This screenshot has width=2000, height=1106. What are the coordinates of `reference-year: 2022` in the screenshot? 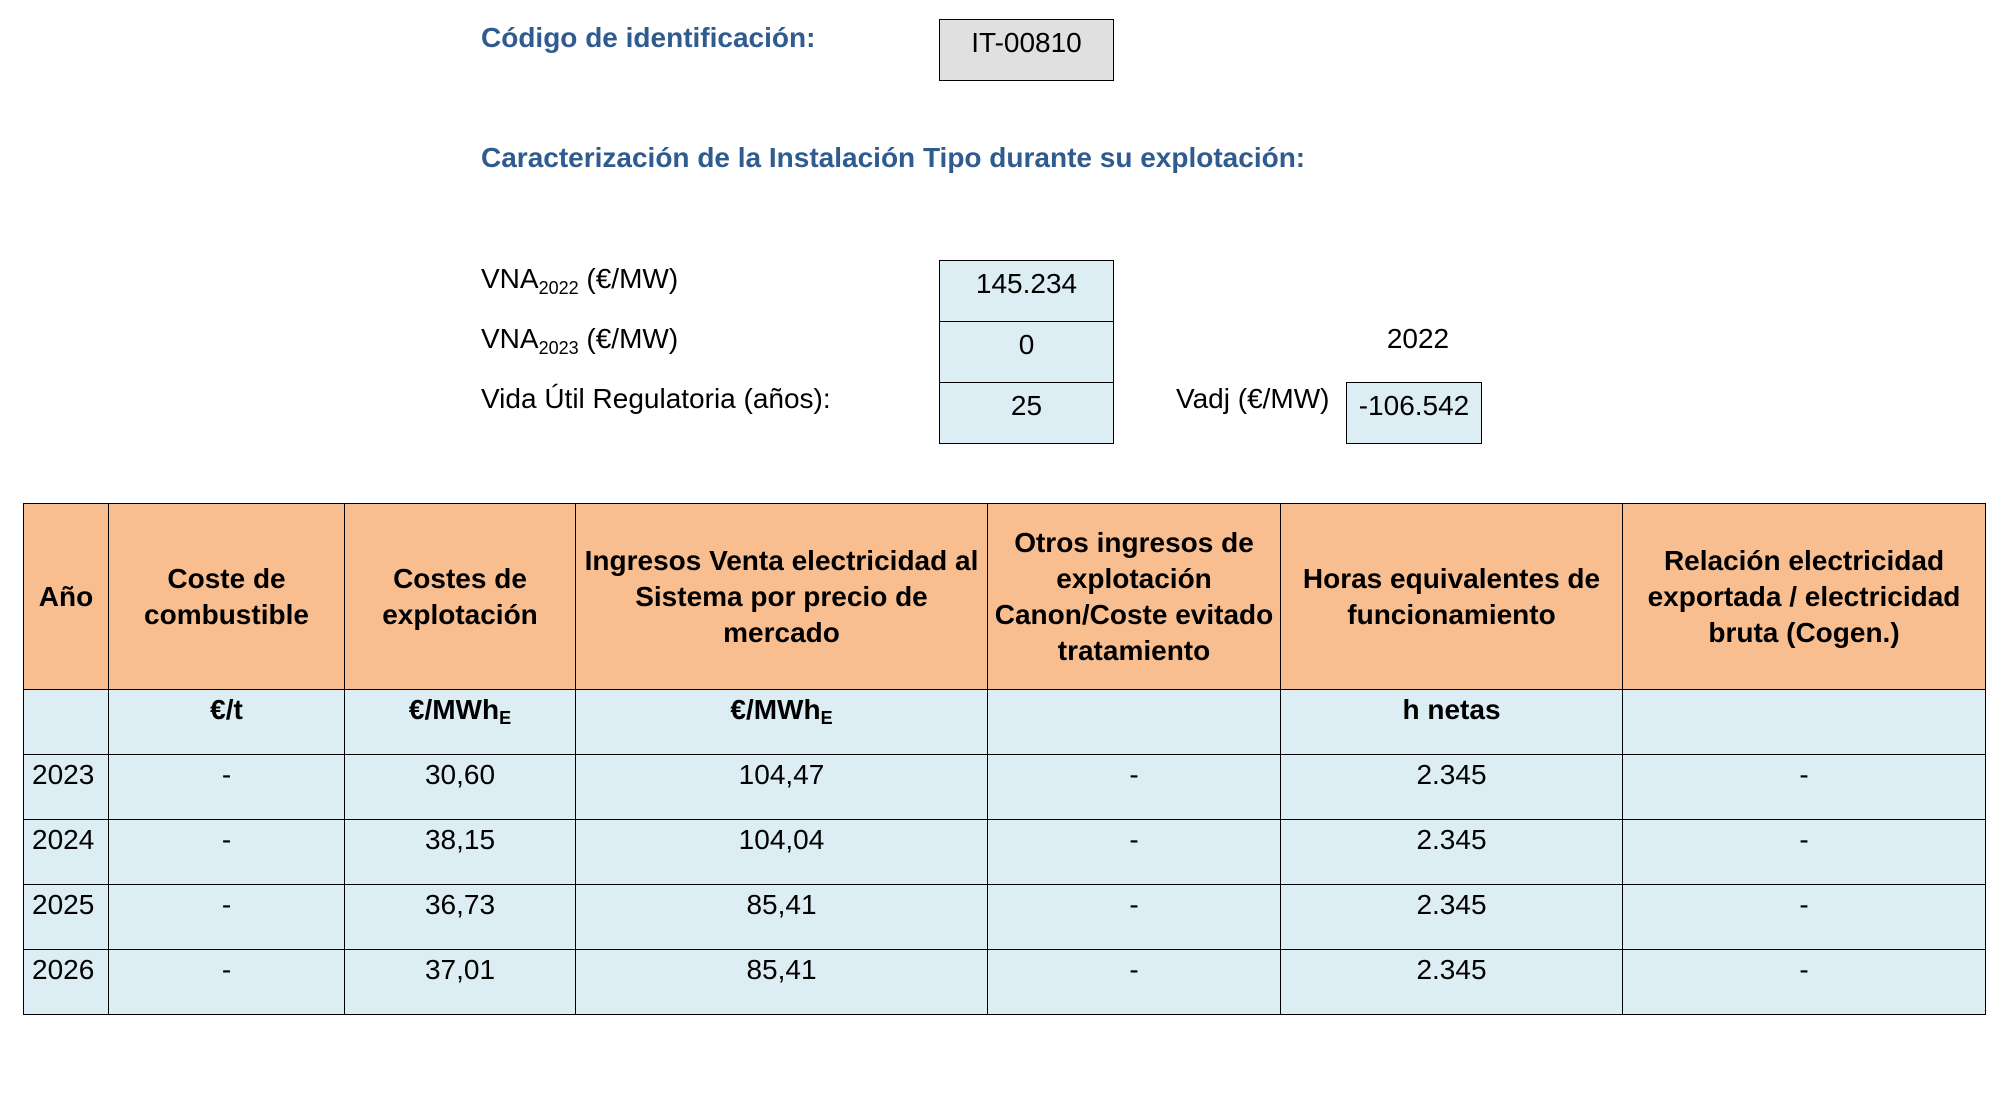 It's located at (1418, 338).